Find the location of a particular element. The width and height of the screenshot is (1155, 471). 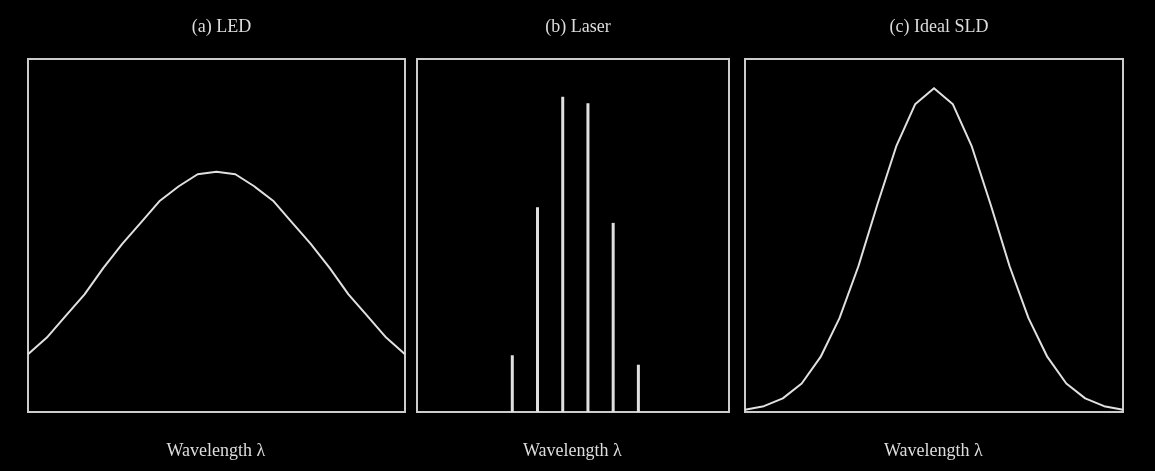

chart-title: (a) LED is located at coordinates (221, 26).